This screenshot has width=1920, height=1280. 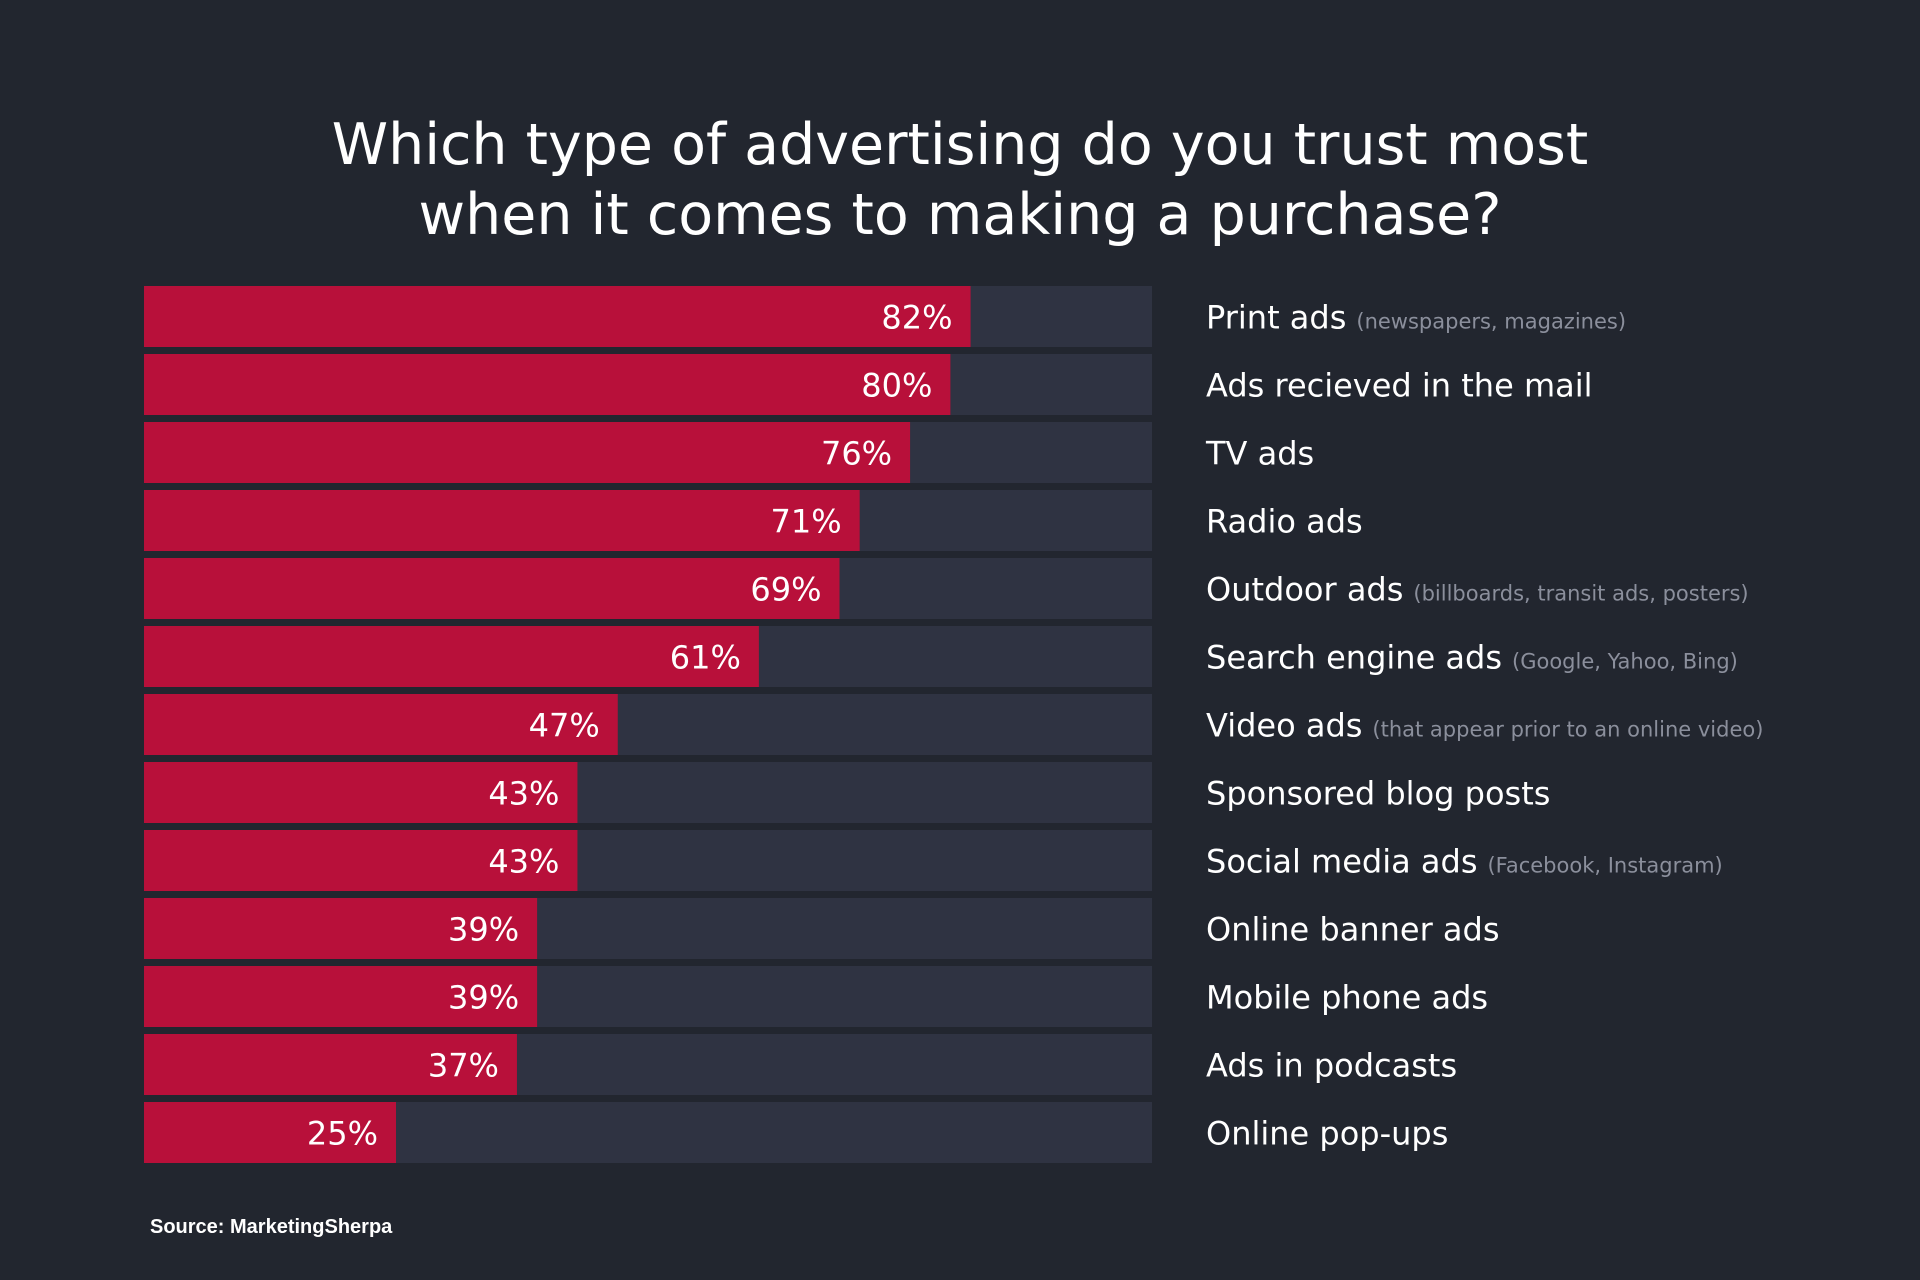 What do you see at coordinates (705, 658) in the screenshot?
I see `bar-value-label: 61%` at bounding box center [705, 658].